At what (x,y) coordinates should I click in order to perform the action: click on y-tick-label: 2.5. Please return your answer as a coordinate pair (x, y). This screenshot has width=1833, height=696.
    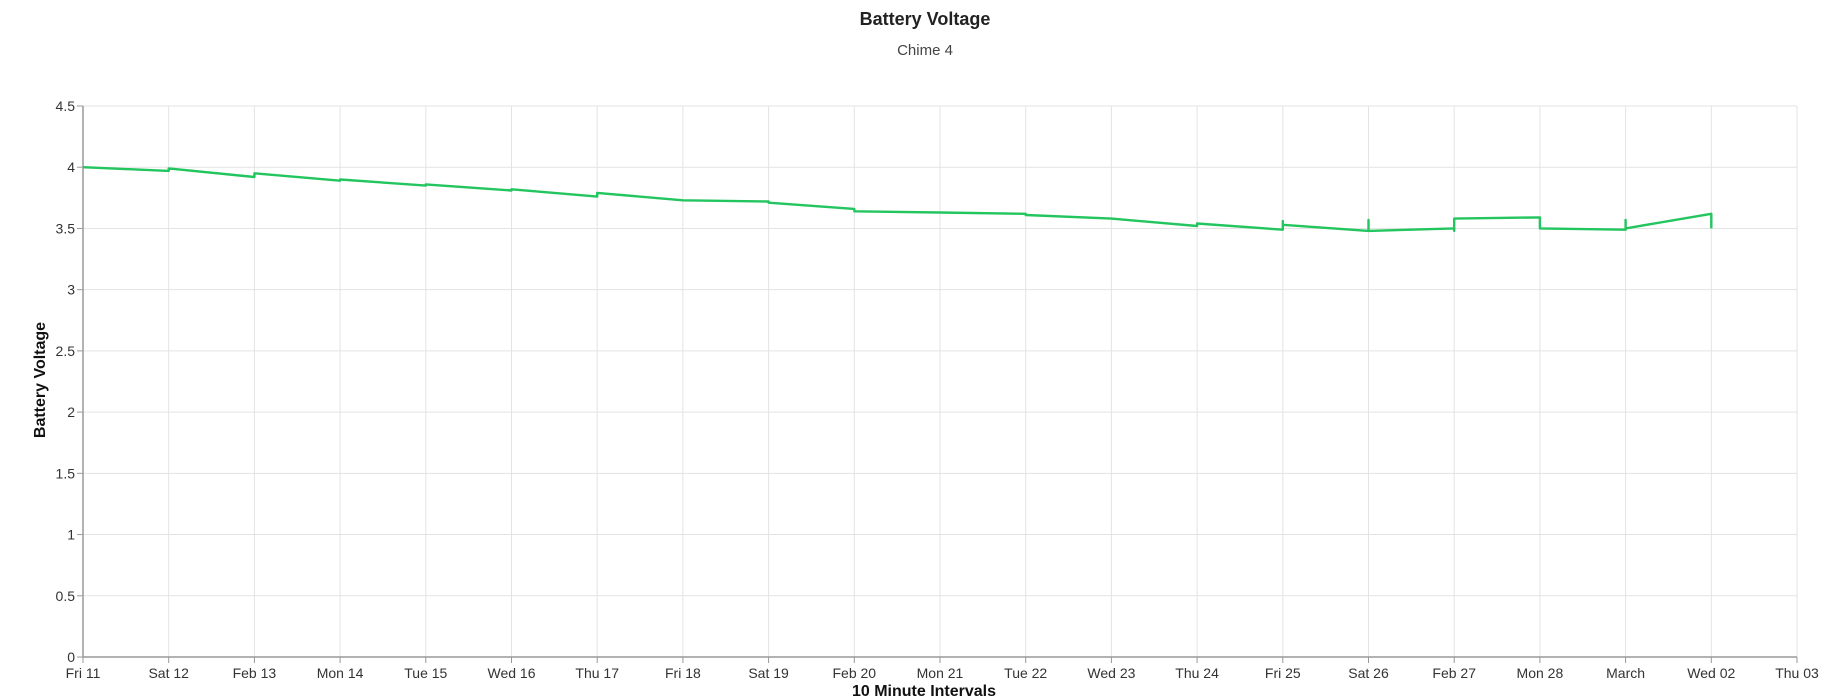
    Looking at the image, I should click on (66, 351).